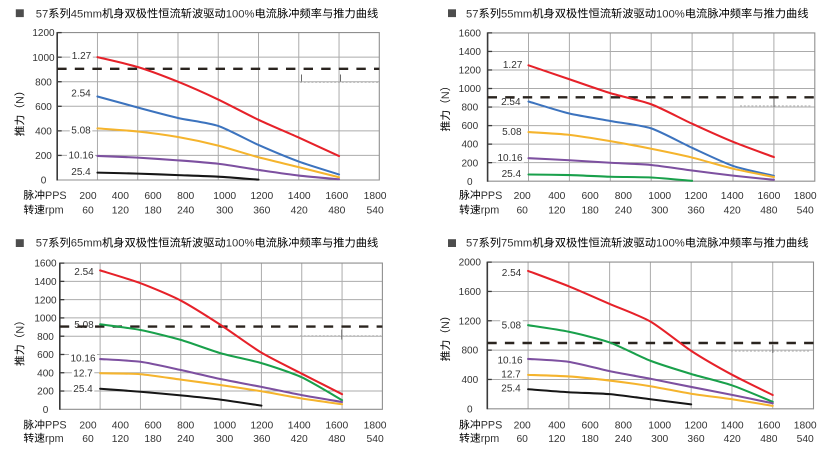 This screenshot has width=830, height=450. Describe the element at coordinates (86, 244) in the screenshot. I see `svg-text: 65mm` at that location.